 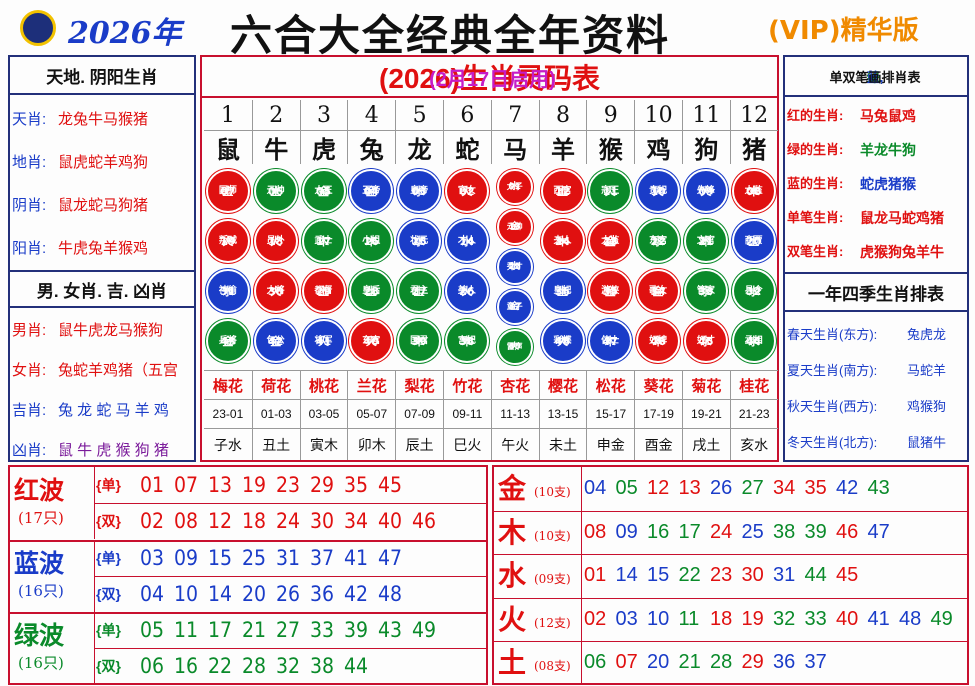 I want to click on ball-name: 宫妃, so click(x=466, y=340).